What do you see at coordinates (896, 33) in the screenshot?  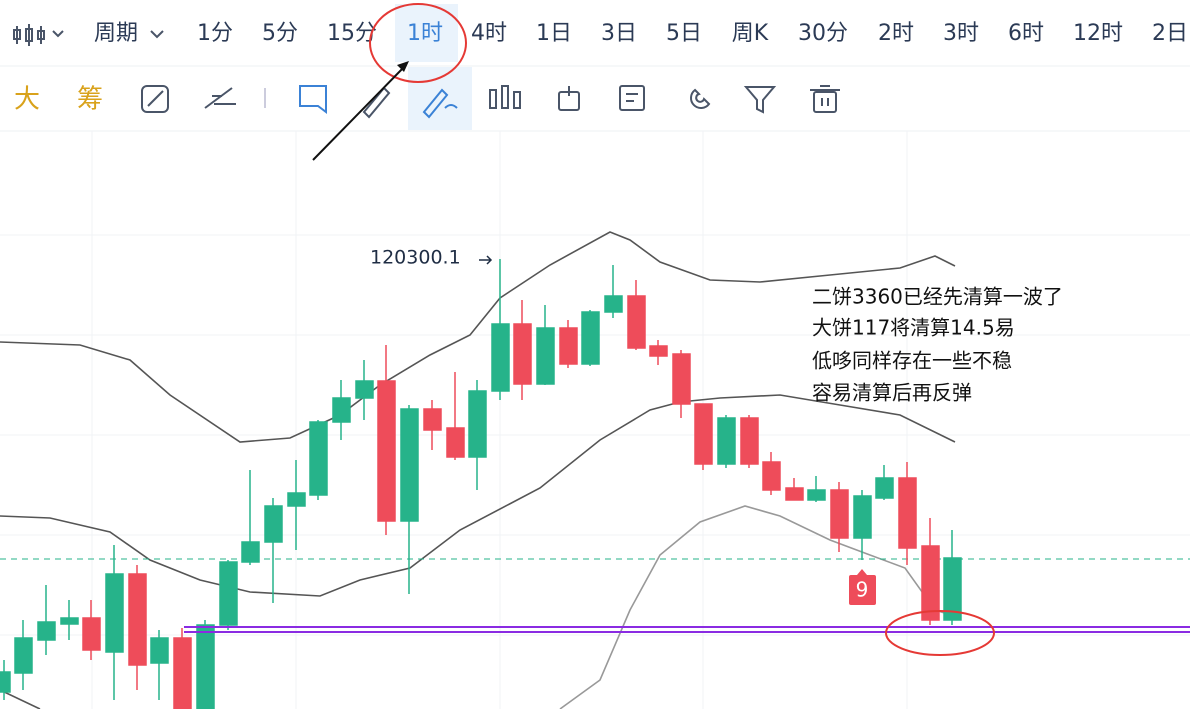 I see `period: 2时` at bounding box center [896, 33].